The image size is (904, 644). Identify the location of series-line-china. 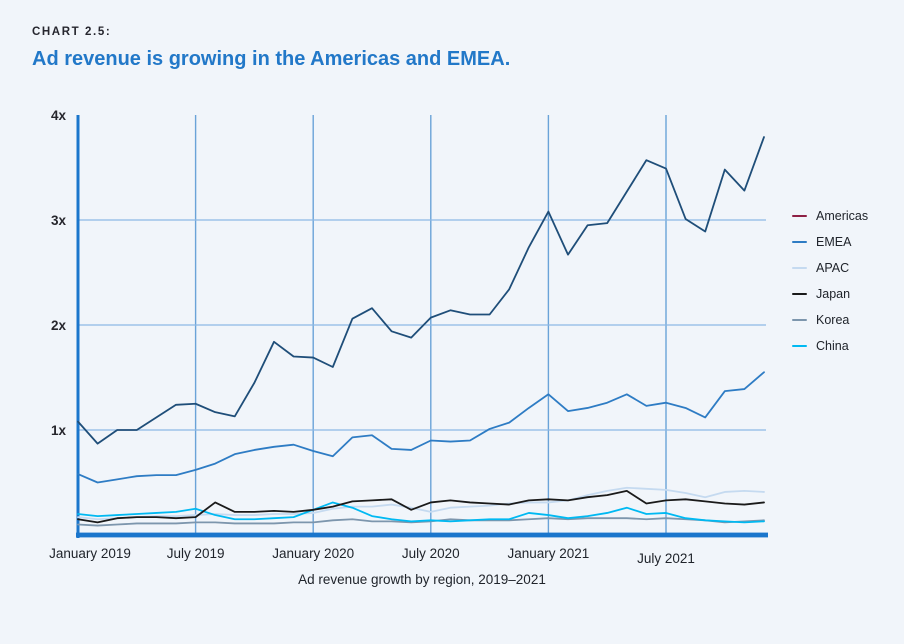
(421, 512).